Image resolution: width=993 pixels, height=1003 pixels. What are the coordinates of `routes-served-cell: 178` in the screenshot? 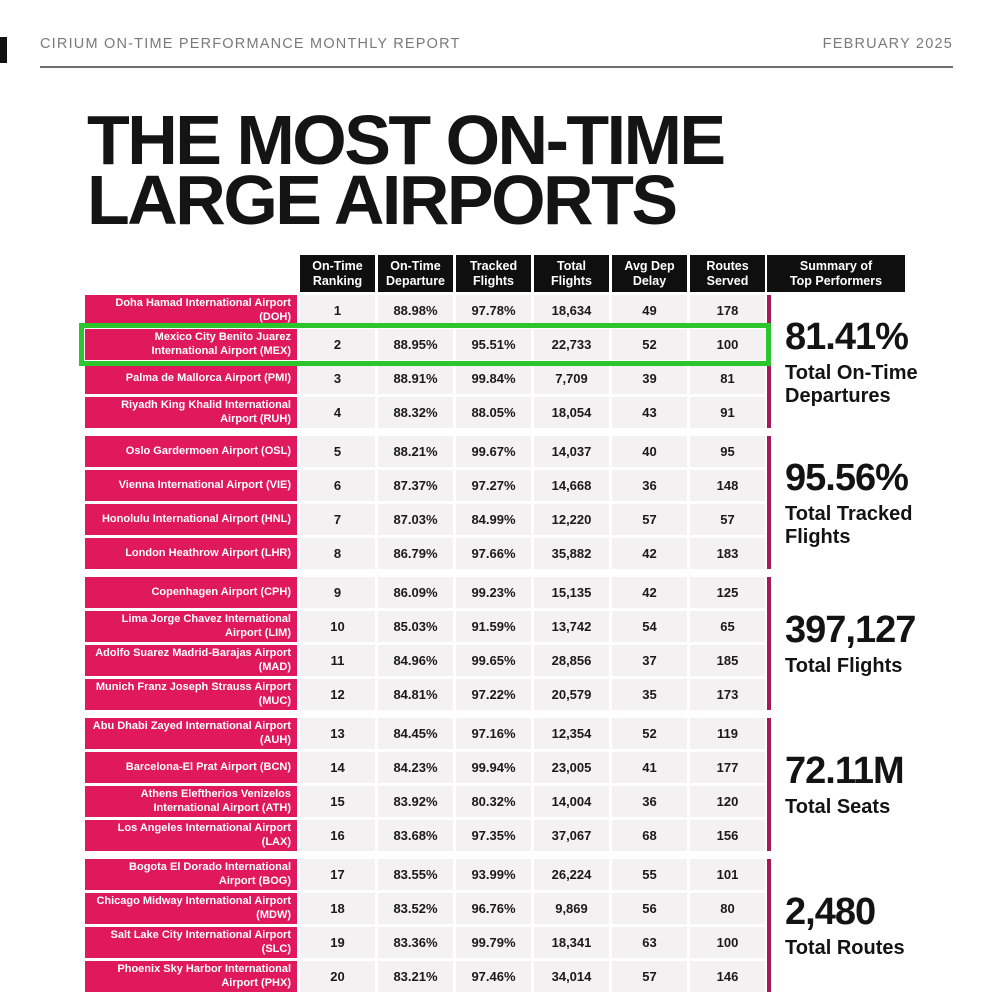 It's located at (727, 310).